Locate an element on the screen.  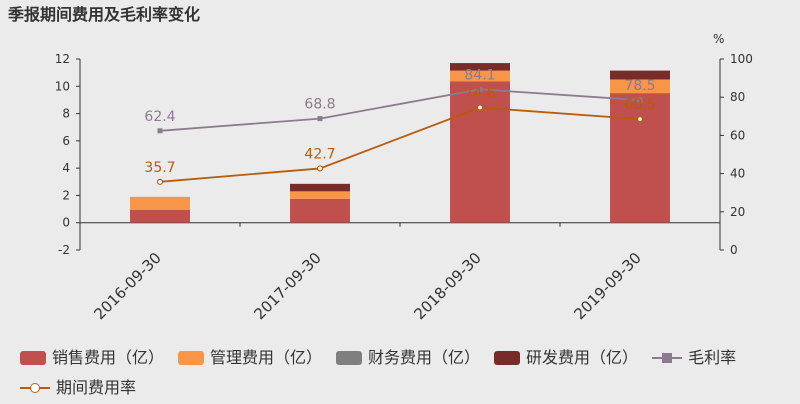
right-axis-unit: % is located at coordinates (718, 39).